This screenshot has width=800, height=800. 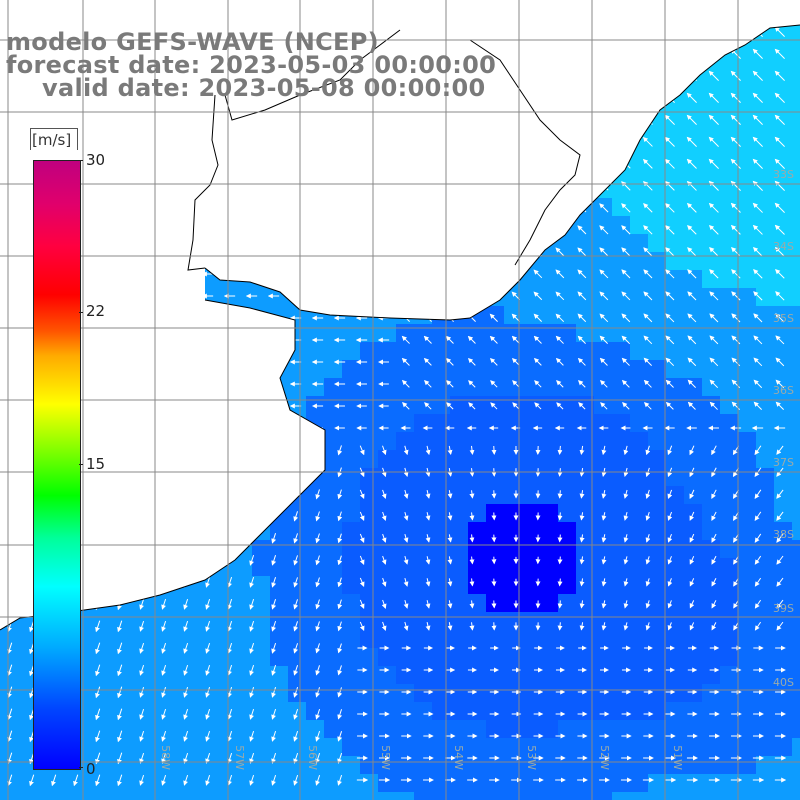 What do you see at coordinates (783, 428) in the screenshot?
I see `lat-labels: 33S 34S 35S 36S 37S 38S 39S 40S` at bounding box center [783, 428].